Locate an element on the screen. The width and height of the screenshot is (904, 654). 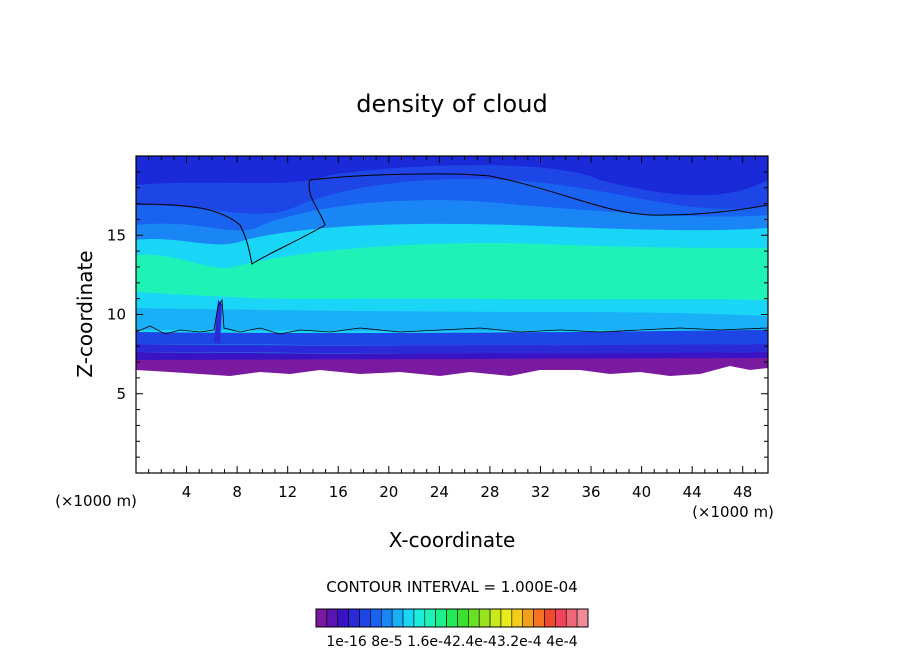
x-tick-label: 36 is located at coordinates (590, 492).